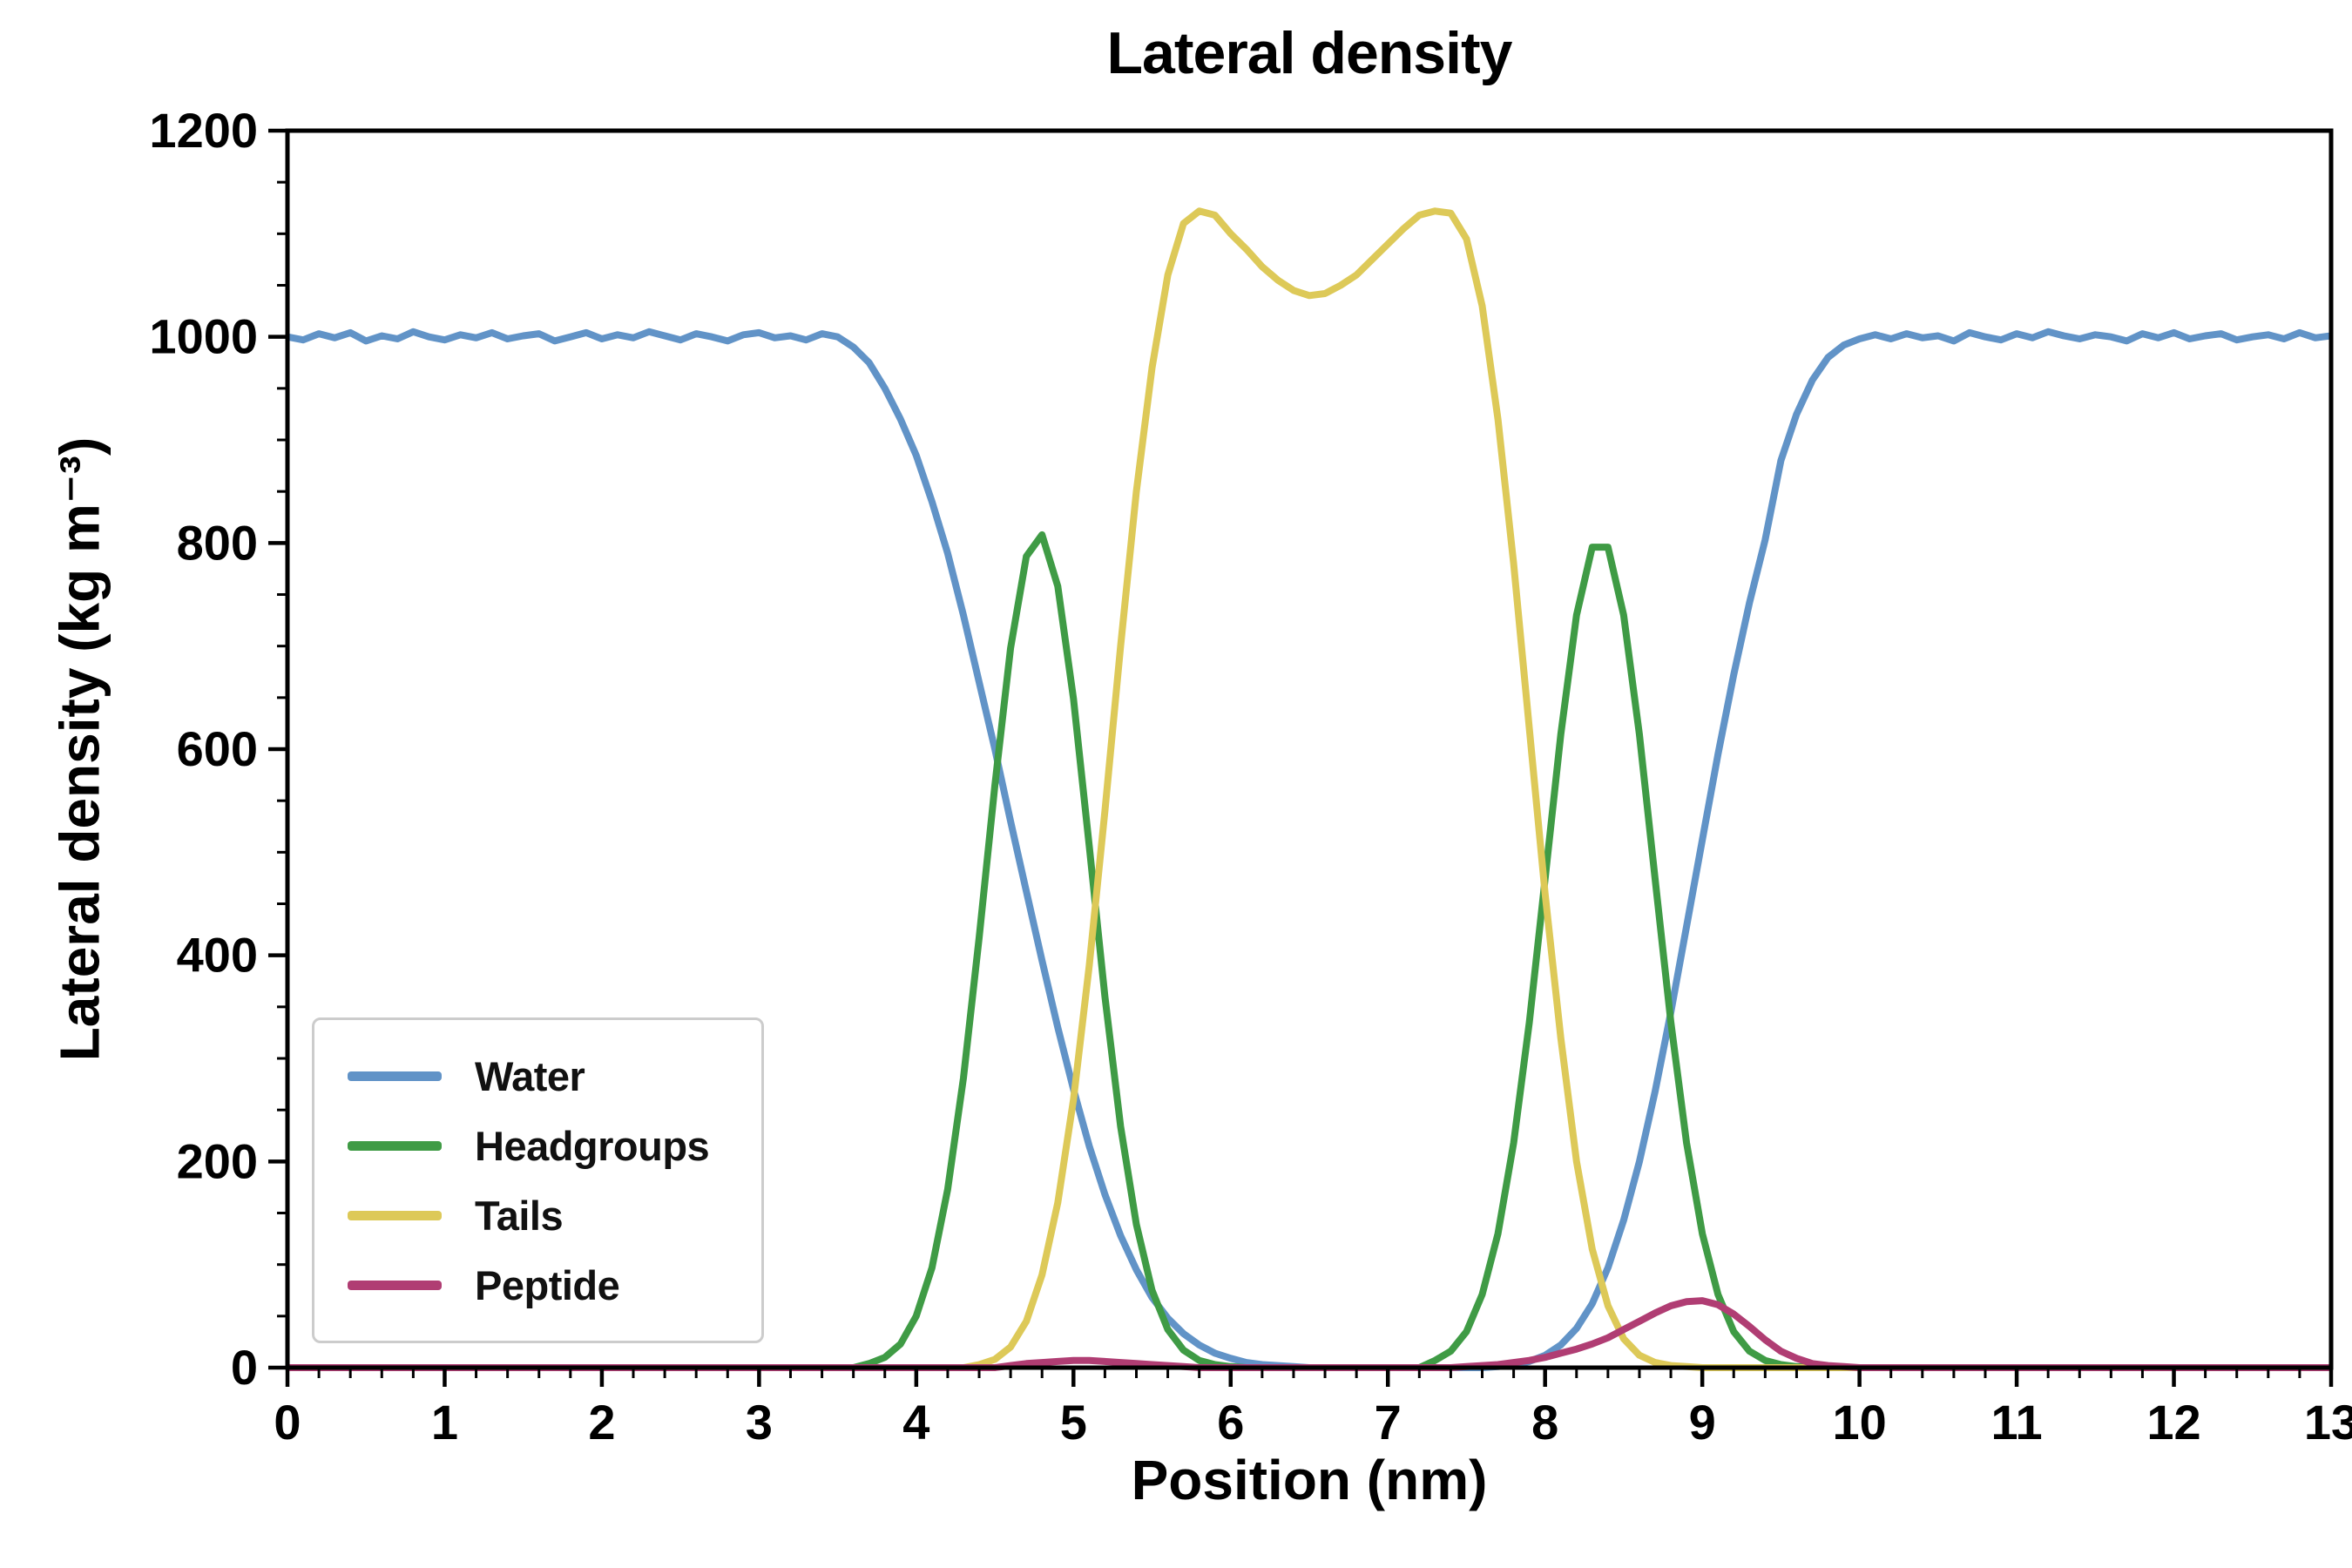 This screenshot has width=2352, height=1568. Describe the element at coordinates (2173, 1422) in the screenshot. I see `x-tick-label: 12` at that location.